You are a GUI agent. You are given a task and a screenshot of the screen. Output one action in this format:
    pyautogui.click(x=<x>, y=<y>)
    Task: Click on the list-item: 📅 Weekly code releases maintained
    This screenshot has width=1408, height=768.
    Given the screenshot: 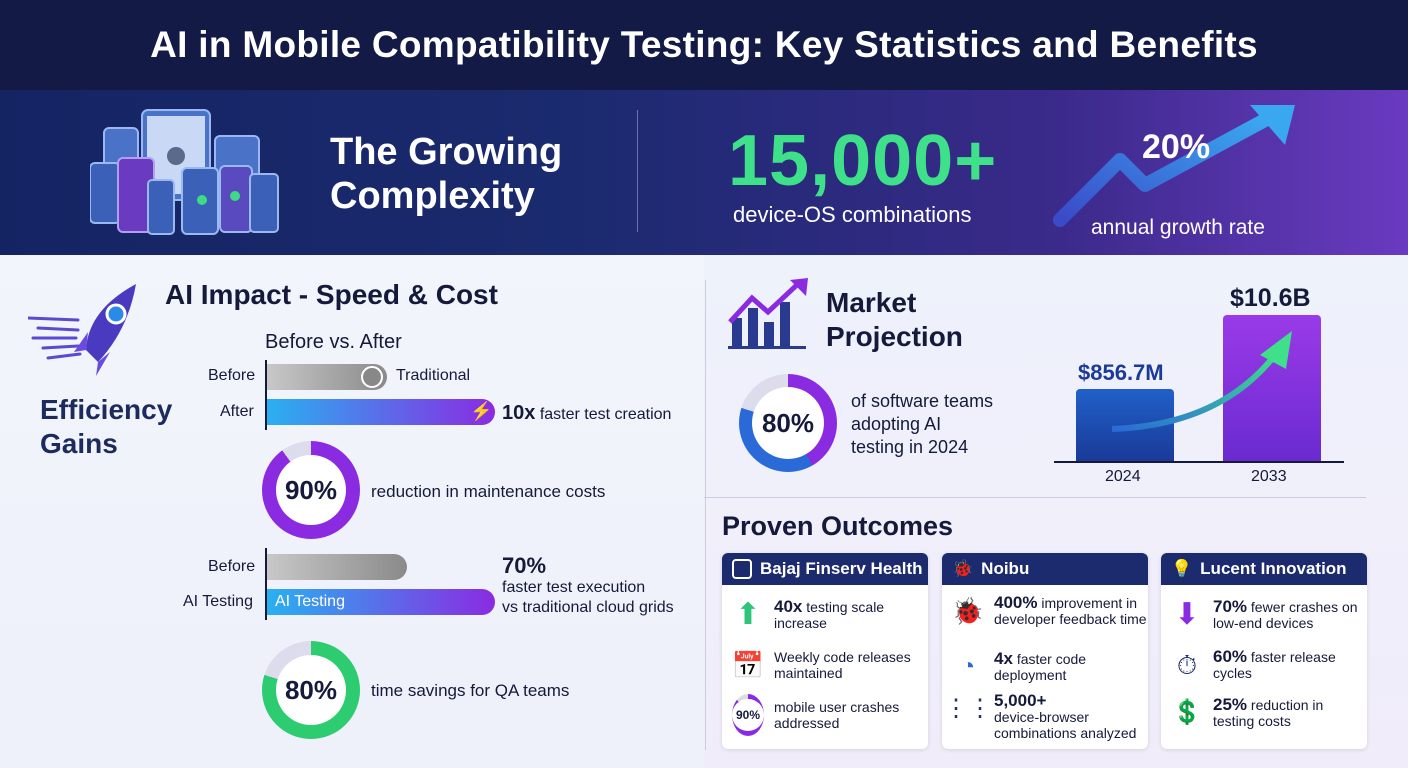 What is the action you would take?
    pyautogui.click(x=830, y=665)
    